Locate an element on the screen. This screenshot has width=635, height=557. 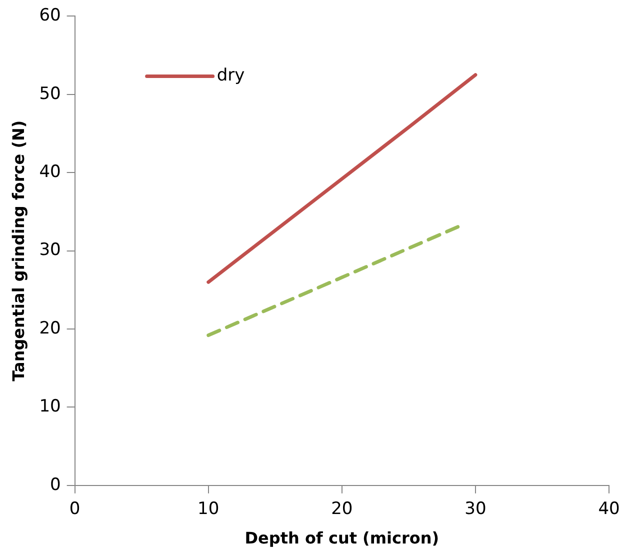
x-tick-label: 0 is located at coordinates (74, 509).